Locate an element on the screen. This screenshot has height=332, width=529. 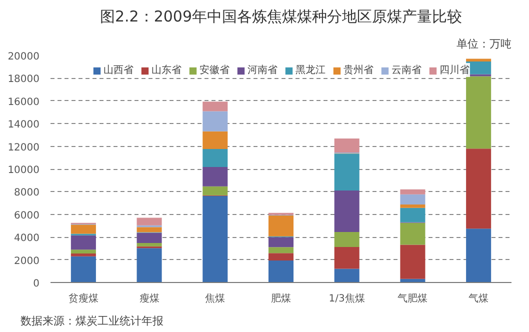
y-tick-label: 4000 is located at coordinates (27, 238).